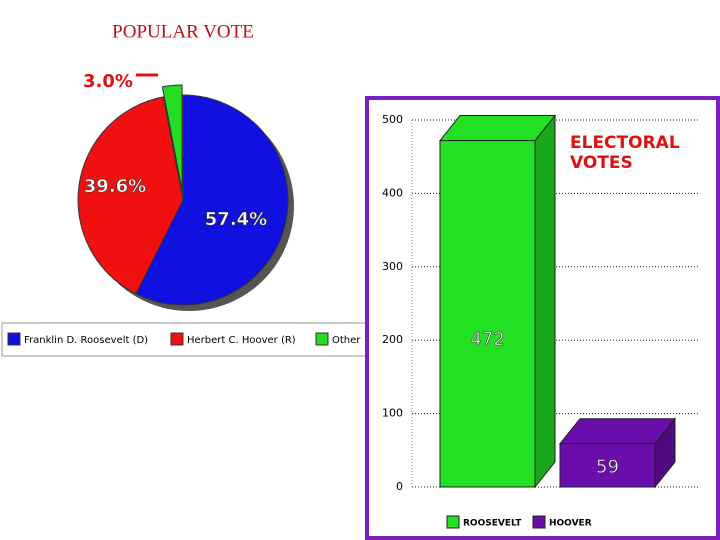 The image size is (720, 540). Describe the element at coordinates (570, 524) in the screenshot. I see `legend-label: HOOVER` at that location.